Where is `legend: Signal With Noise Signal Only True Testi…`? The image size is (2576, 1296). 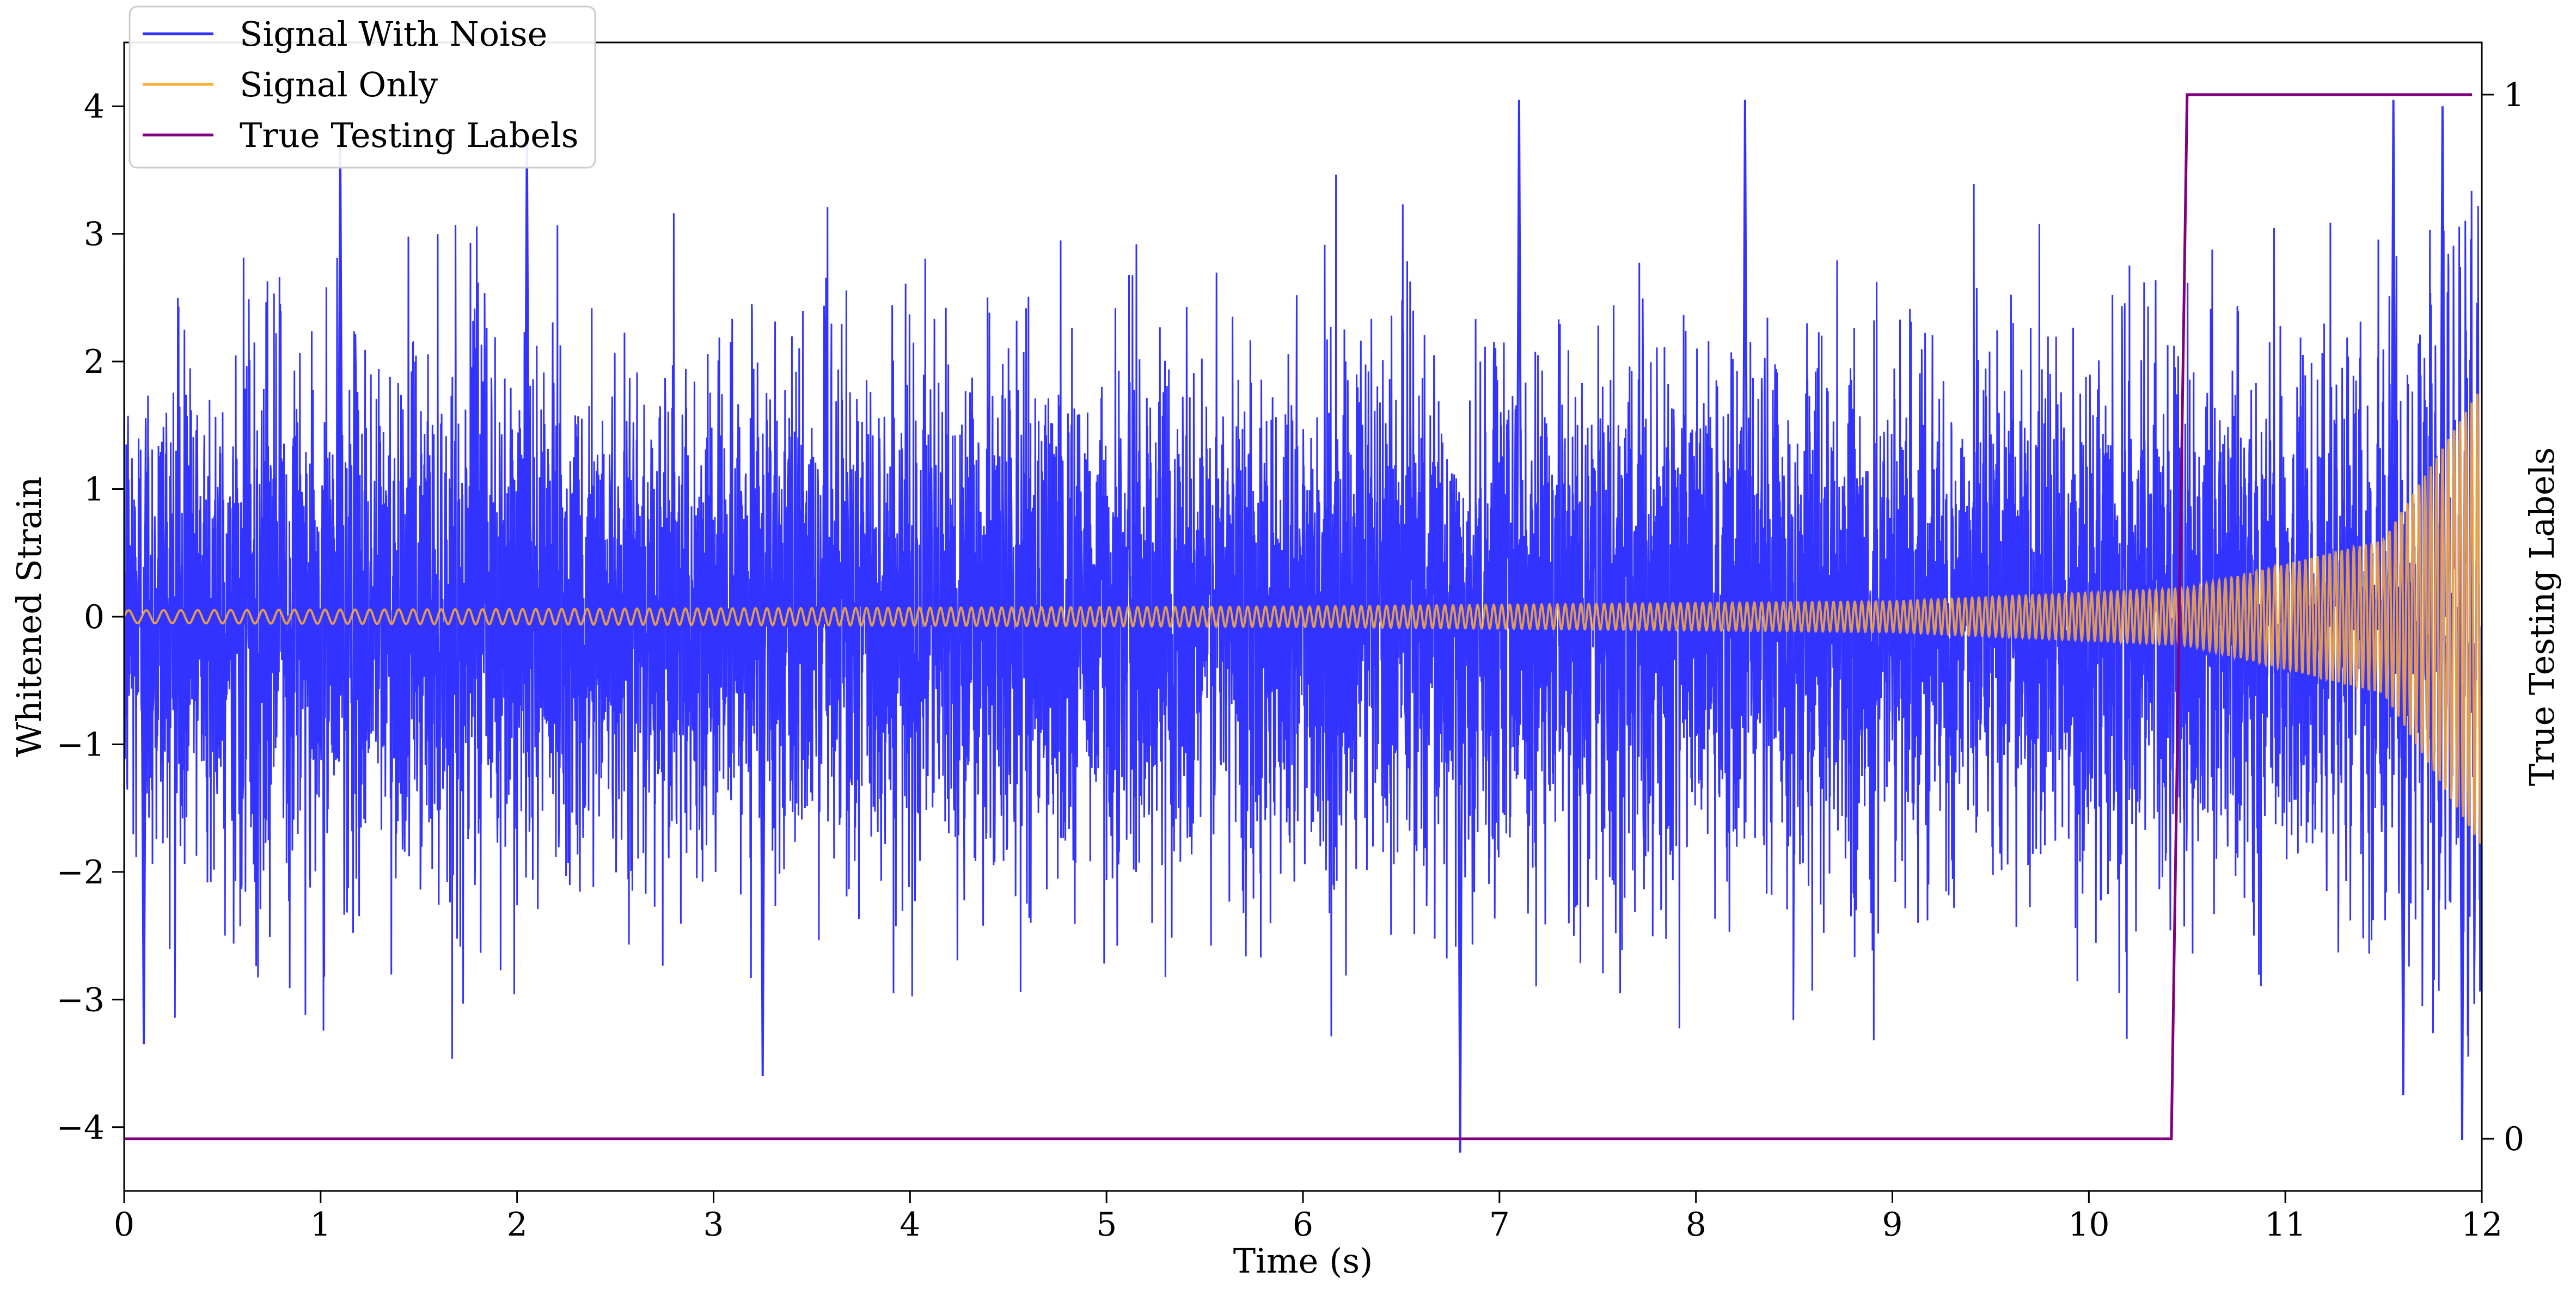
legend: Signal With Noise Signal Only True Testi… is located at coordinates (362, 87).